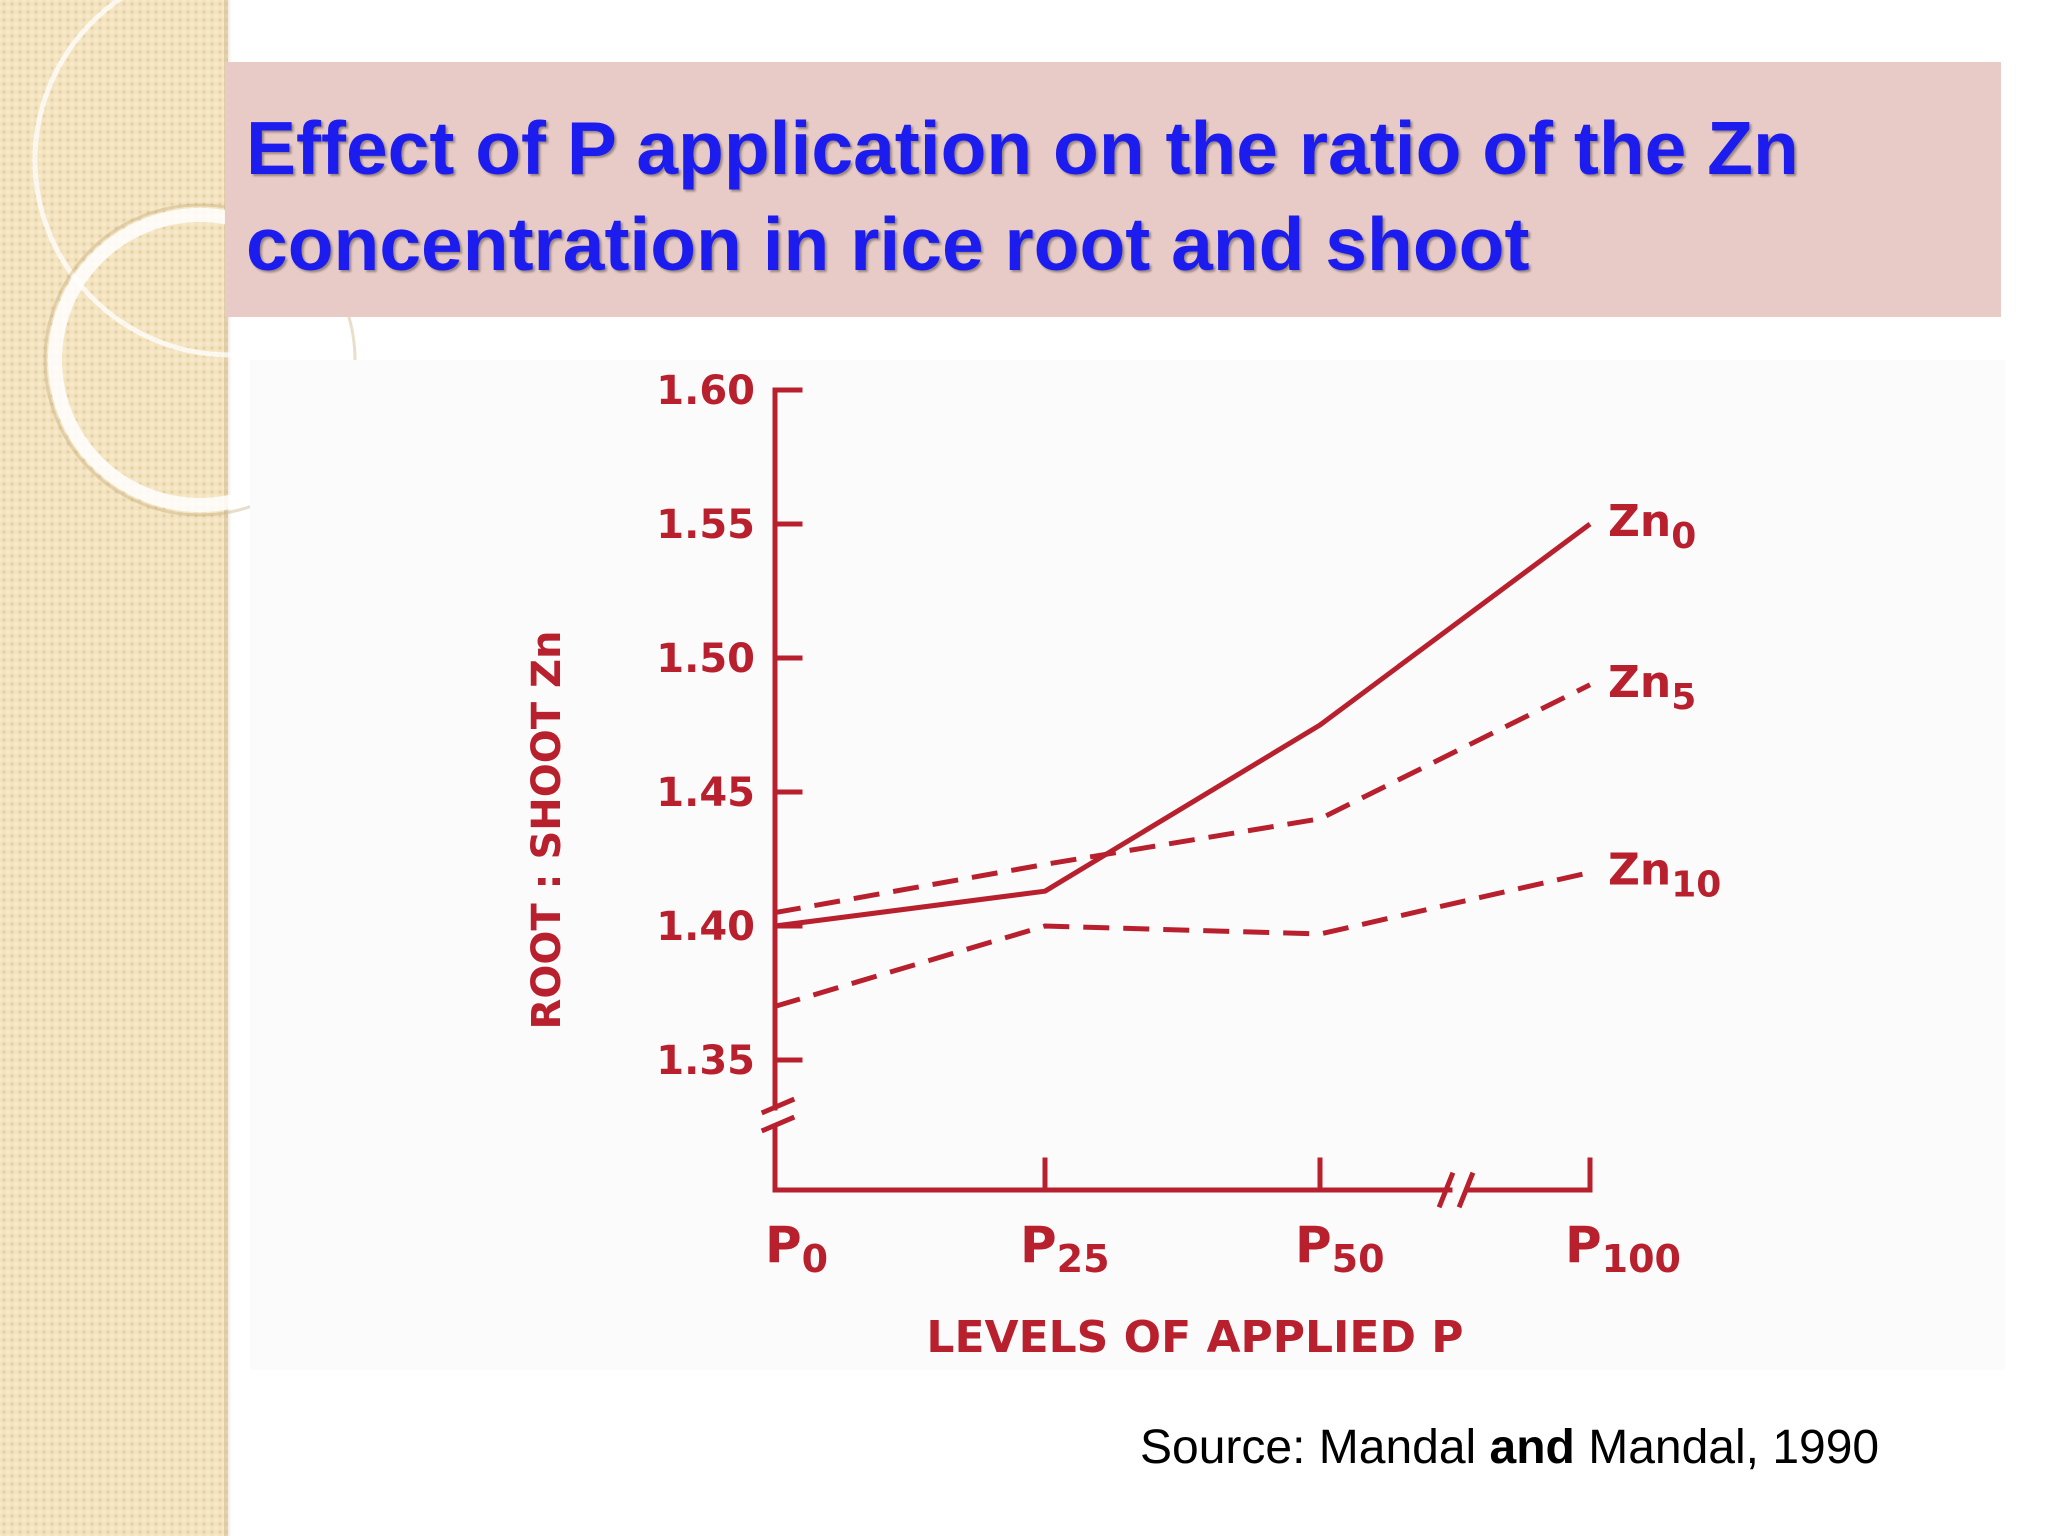 The width and height of the screenshot is (2048, 1536). I want to click on chart-series, so click(1183, 765).